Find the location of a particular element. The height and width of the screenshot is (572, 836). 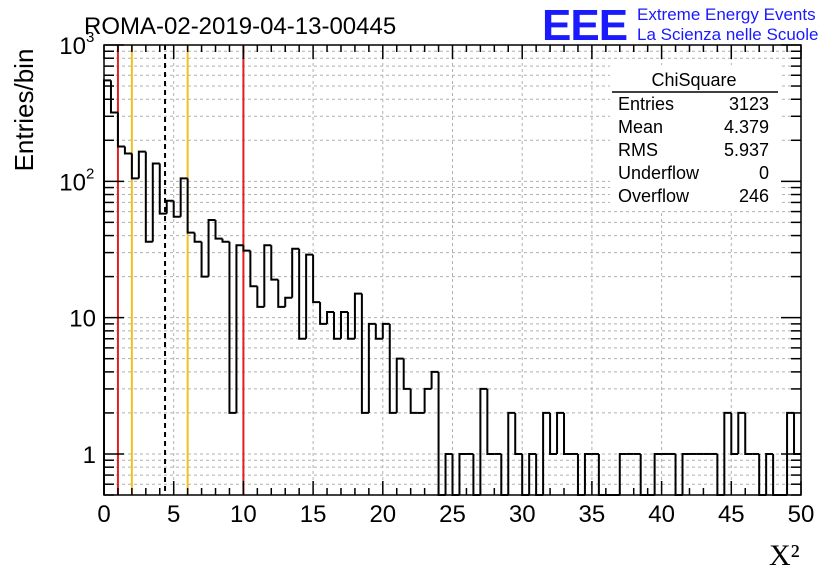

x-tick-labels: 0 5 10 15 20 25 30 35 40 45 50 is located at coordinates (455, 514).